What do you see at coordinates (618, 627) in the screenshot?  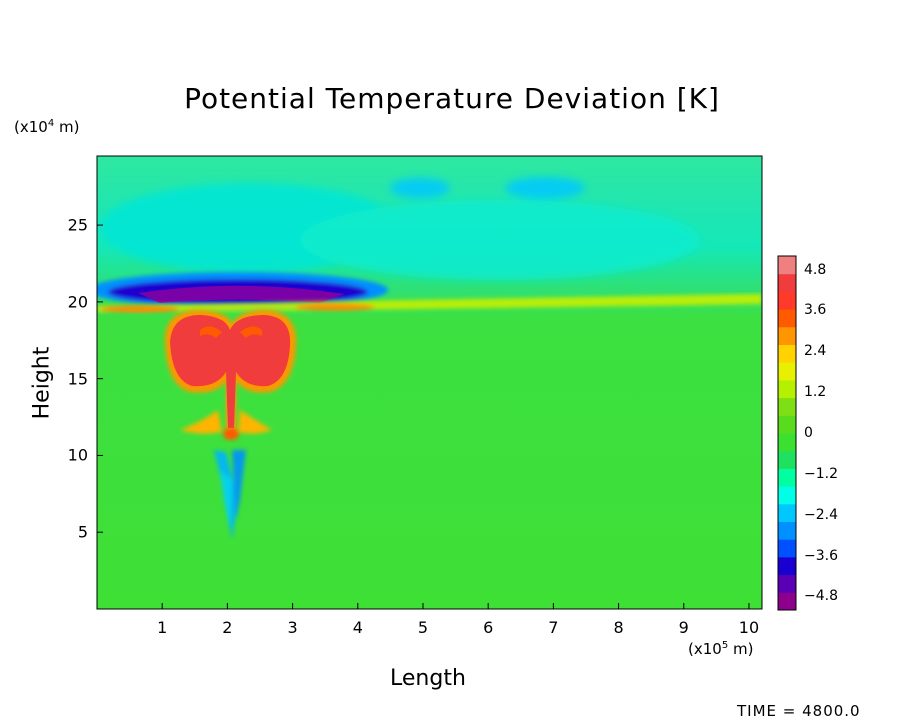 I see `x-tick-label: 8` at bounding box center [618, 627].